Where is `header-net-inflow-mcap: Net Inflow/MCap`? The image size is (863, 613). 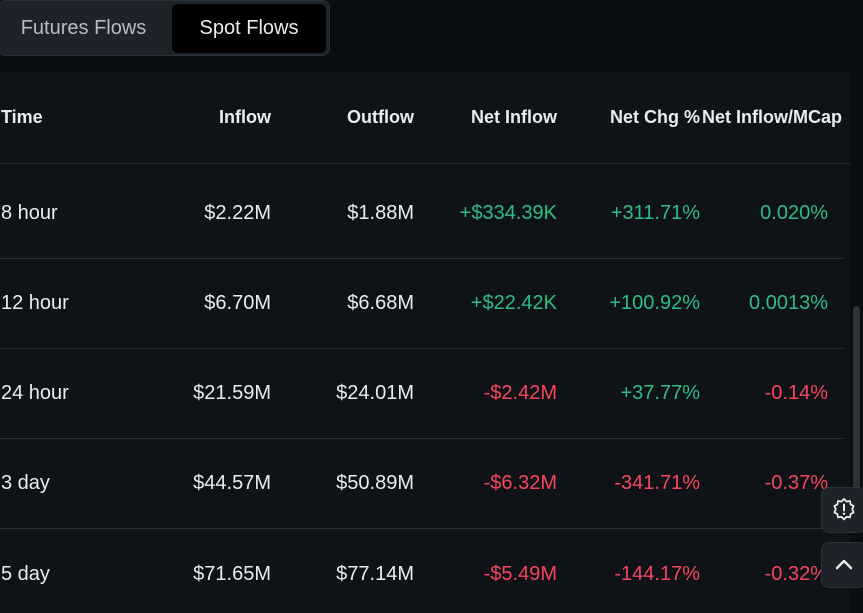
header-net-inflow-mcap: Net Inflow/MCap is located at coordinates (772, 117).